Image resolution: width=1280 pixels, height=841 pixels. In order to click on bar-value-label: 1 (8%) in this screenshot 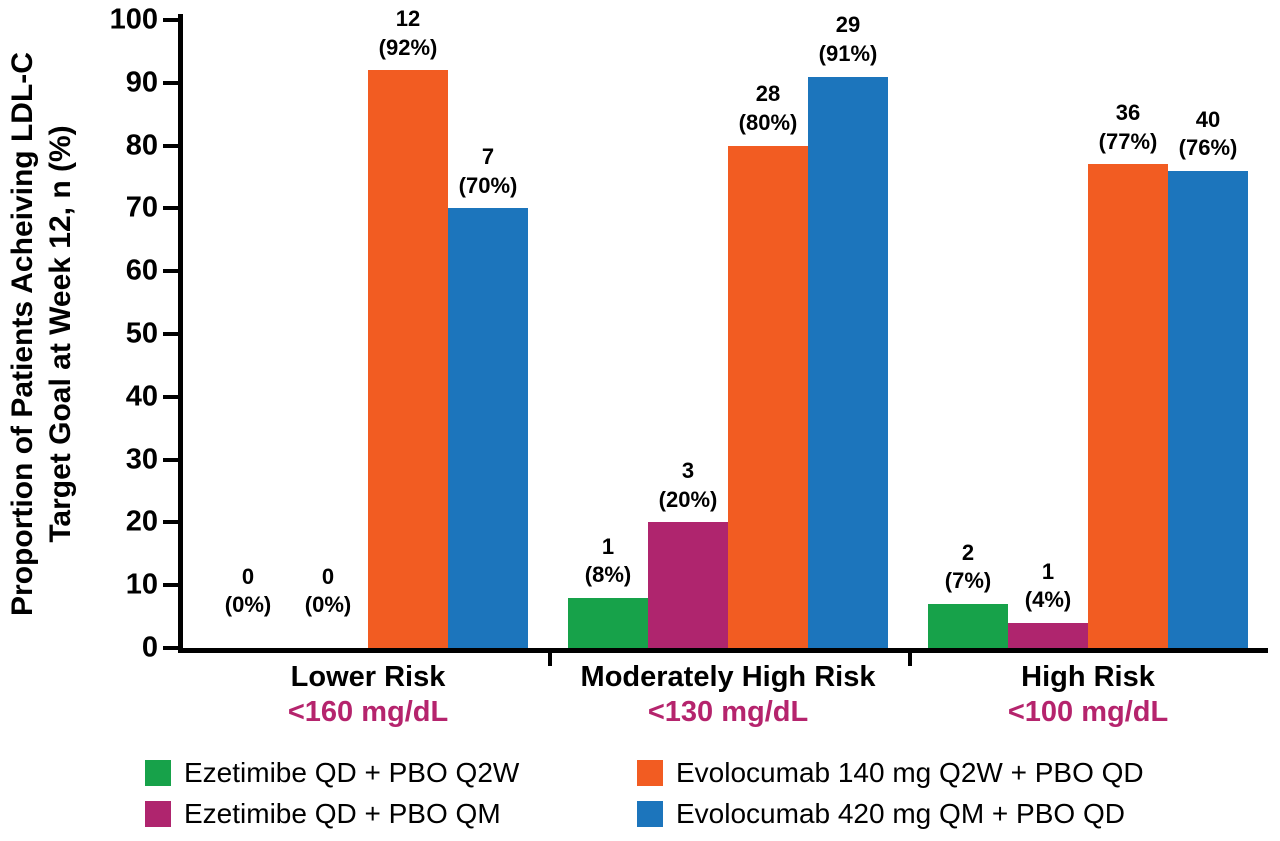, I will do `click(608, 560)`.